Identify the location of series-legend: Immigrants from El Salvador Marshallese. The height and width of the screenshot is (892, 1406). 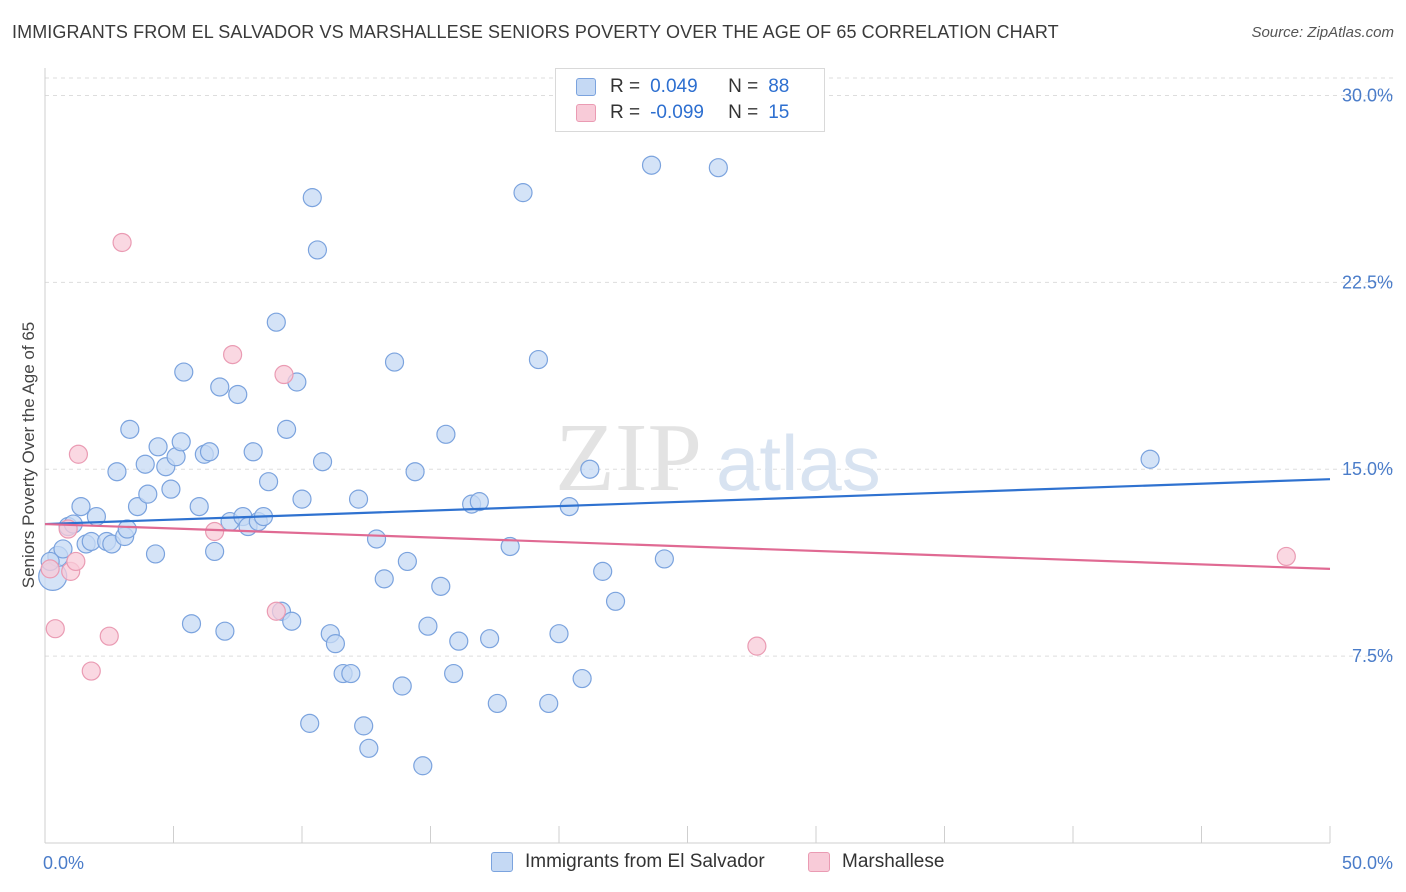
(703, 864).